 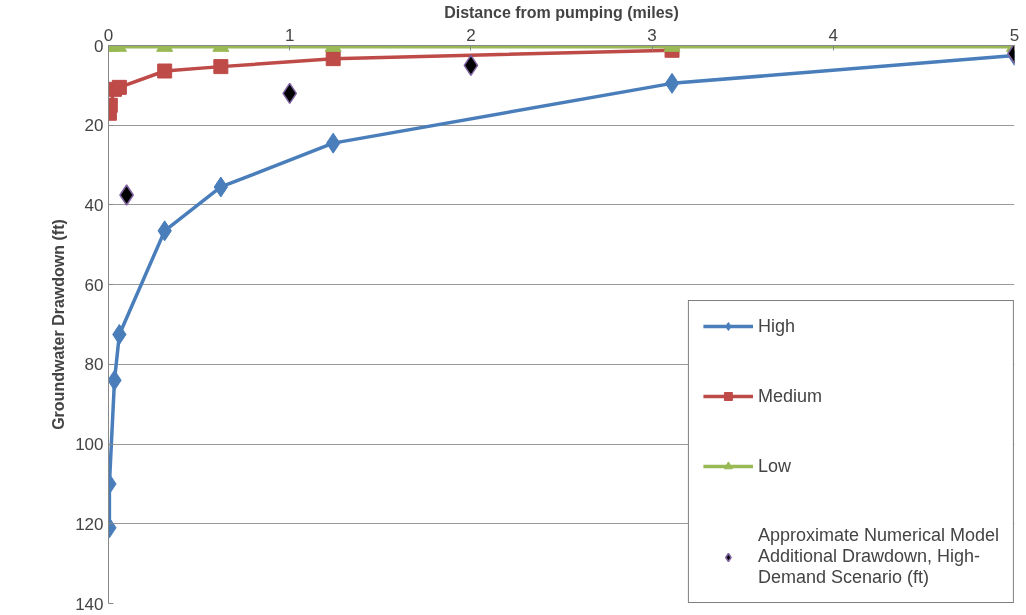 I want to click on legend-label: Approximate Numerical Model Additional Drawdown, High-Demand Scenario (ft), so click(x=878, y=556).